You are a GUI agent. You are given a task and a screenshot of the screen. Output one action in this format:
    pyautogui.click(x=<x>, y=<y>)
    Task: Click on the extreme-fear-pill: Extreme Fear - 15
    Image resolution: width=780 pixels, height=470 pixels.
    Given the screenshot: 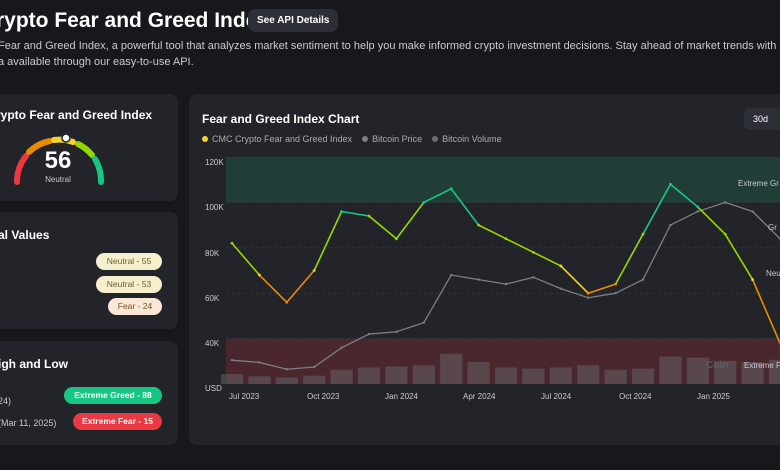 What is the action you would take?
    pyautogui.click(x=117, y=421)
    